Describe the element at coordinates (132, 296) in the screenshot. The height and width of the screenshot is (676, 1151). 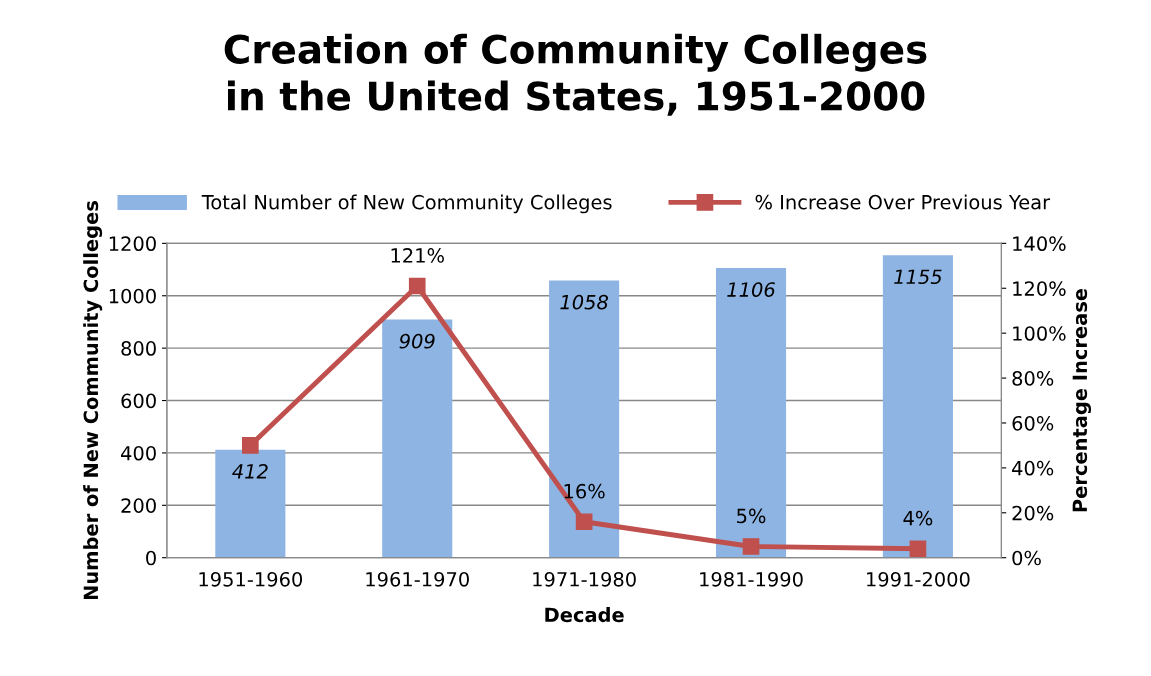
I see `y-tick-label: 1000` at that location.